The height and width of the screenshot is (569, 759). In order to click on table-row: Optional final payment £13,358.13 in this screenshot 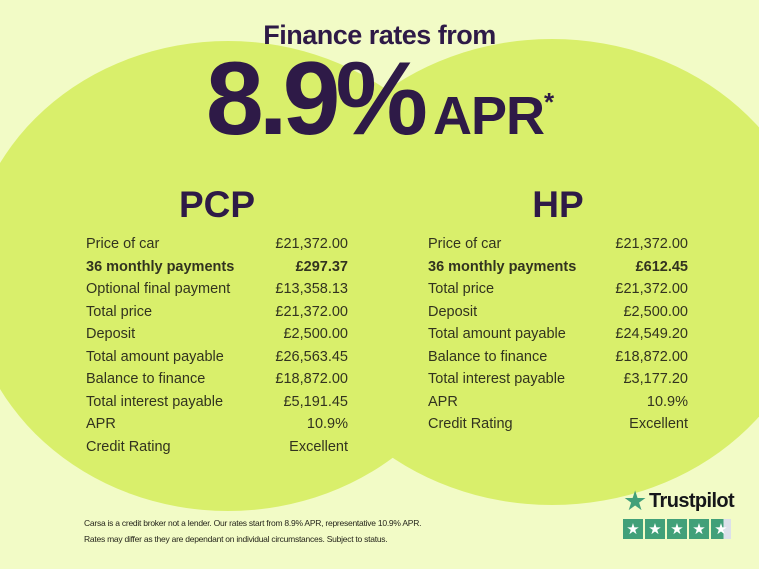, I will do `click(217, 289)`.